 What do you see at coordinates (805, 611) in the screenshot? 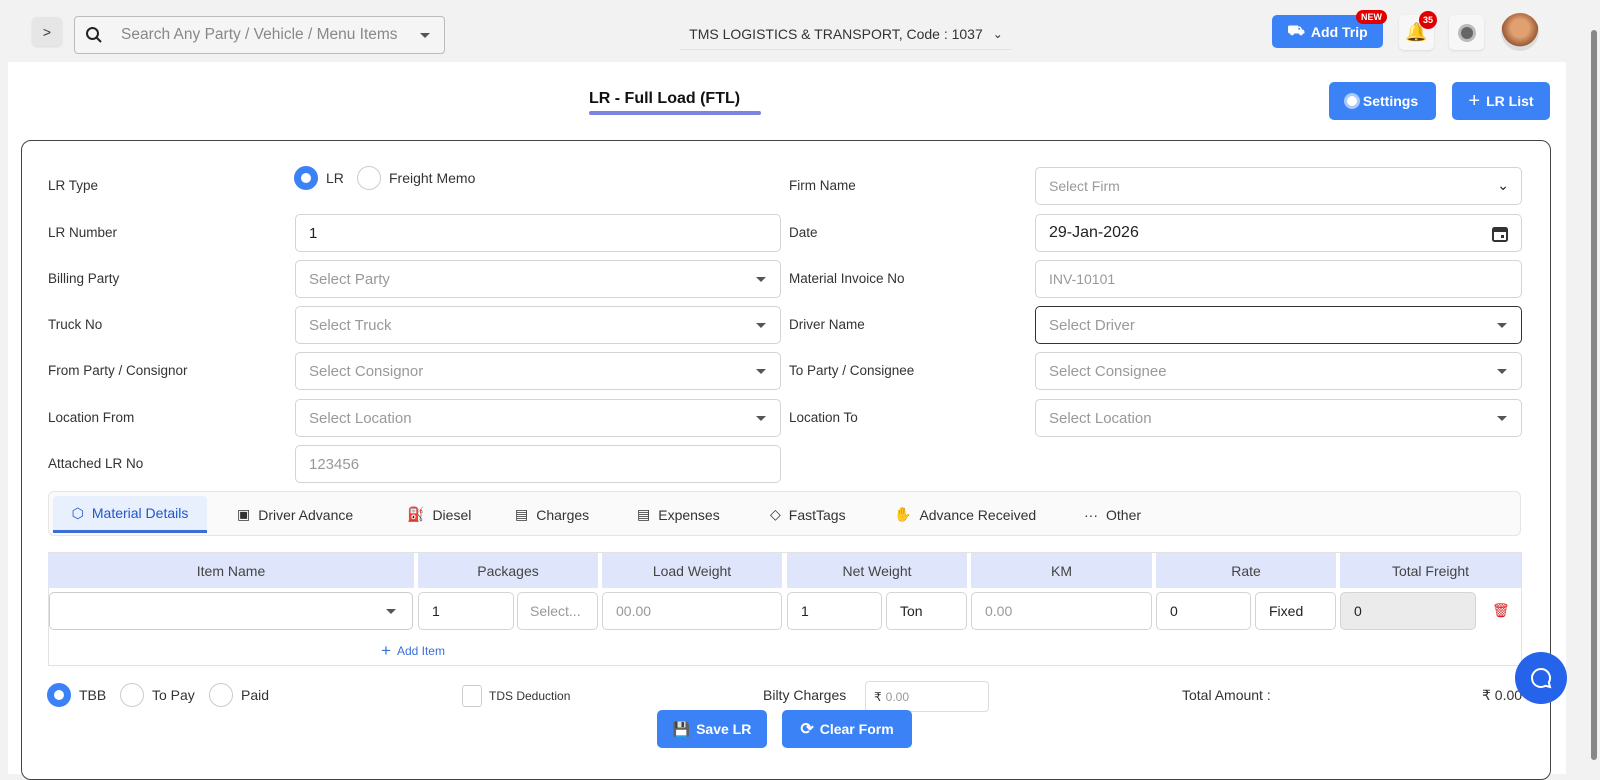
I see `value: 1` at bounding box center [805, 611].